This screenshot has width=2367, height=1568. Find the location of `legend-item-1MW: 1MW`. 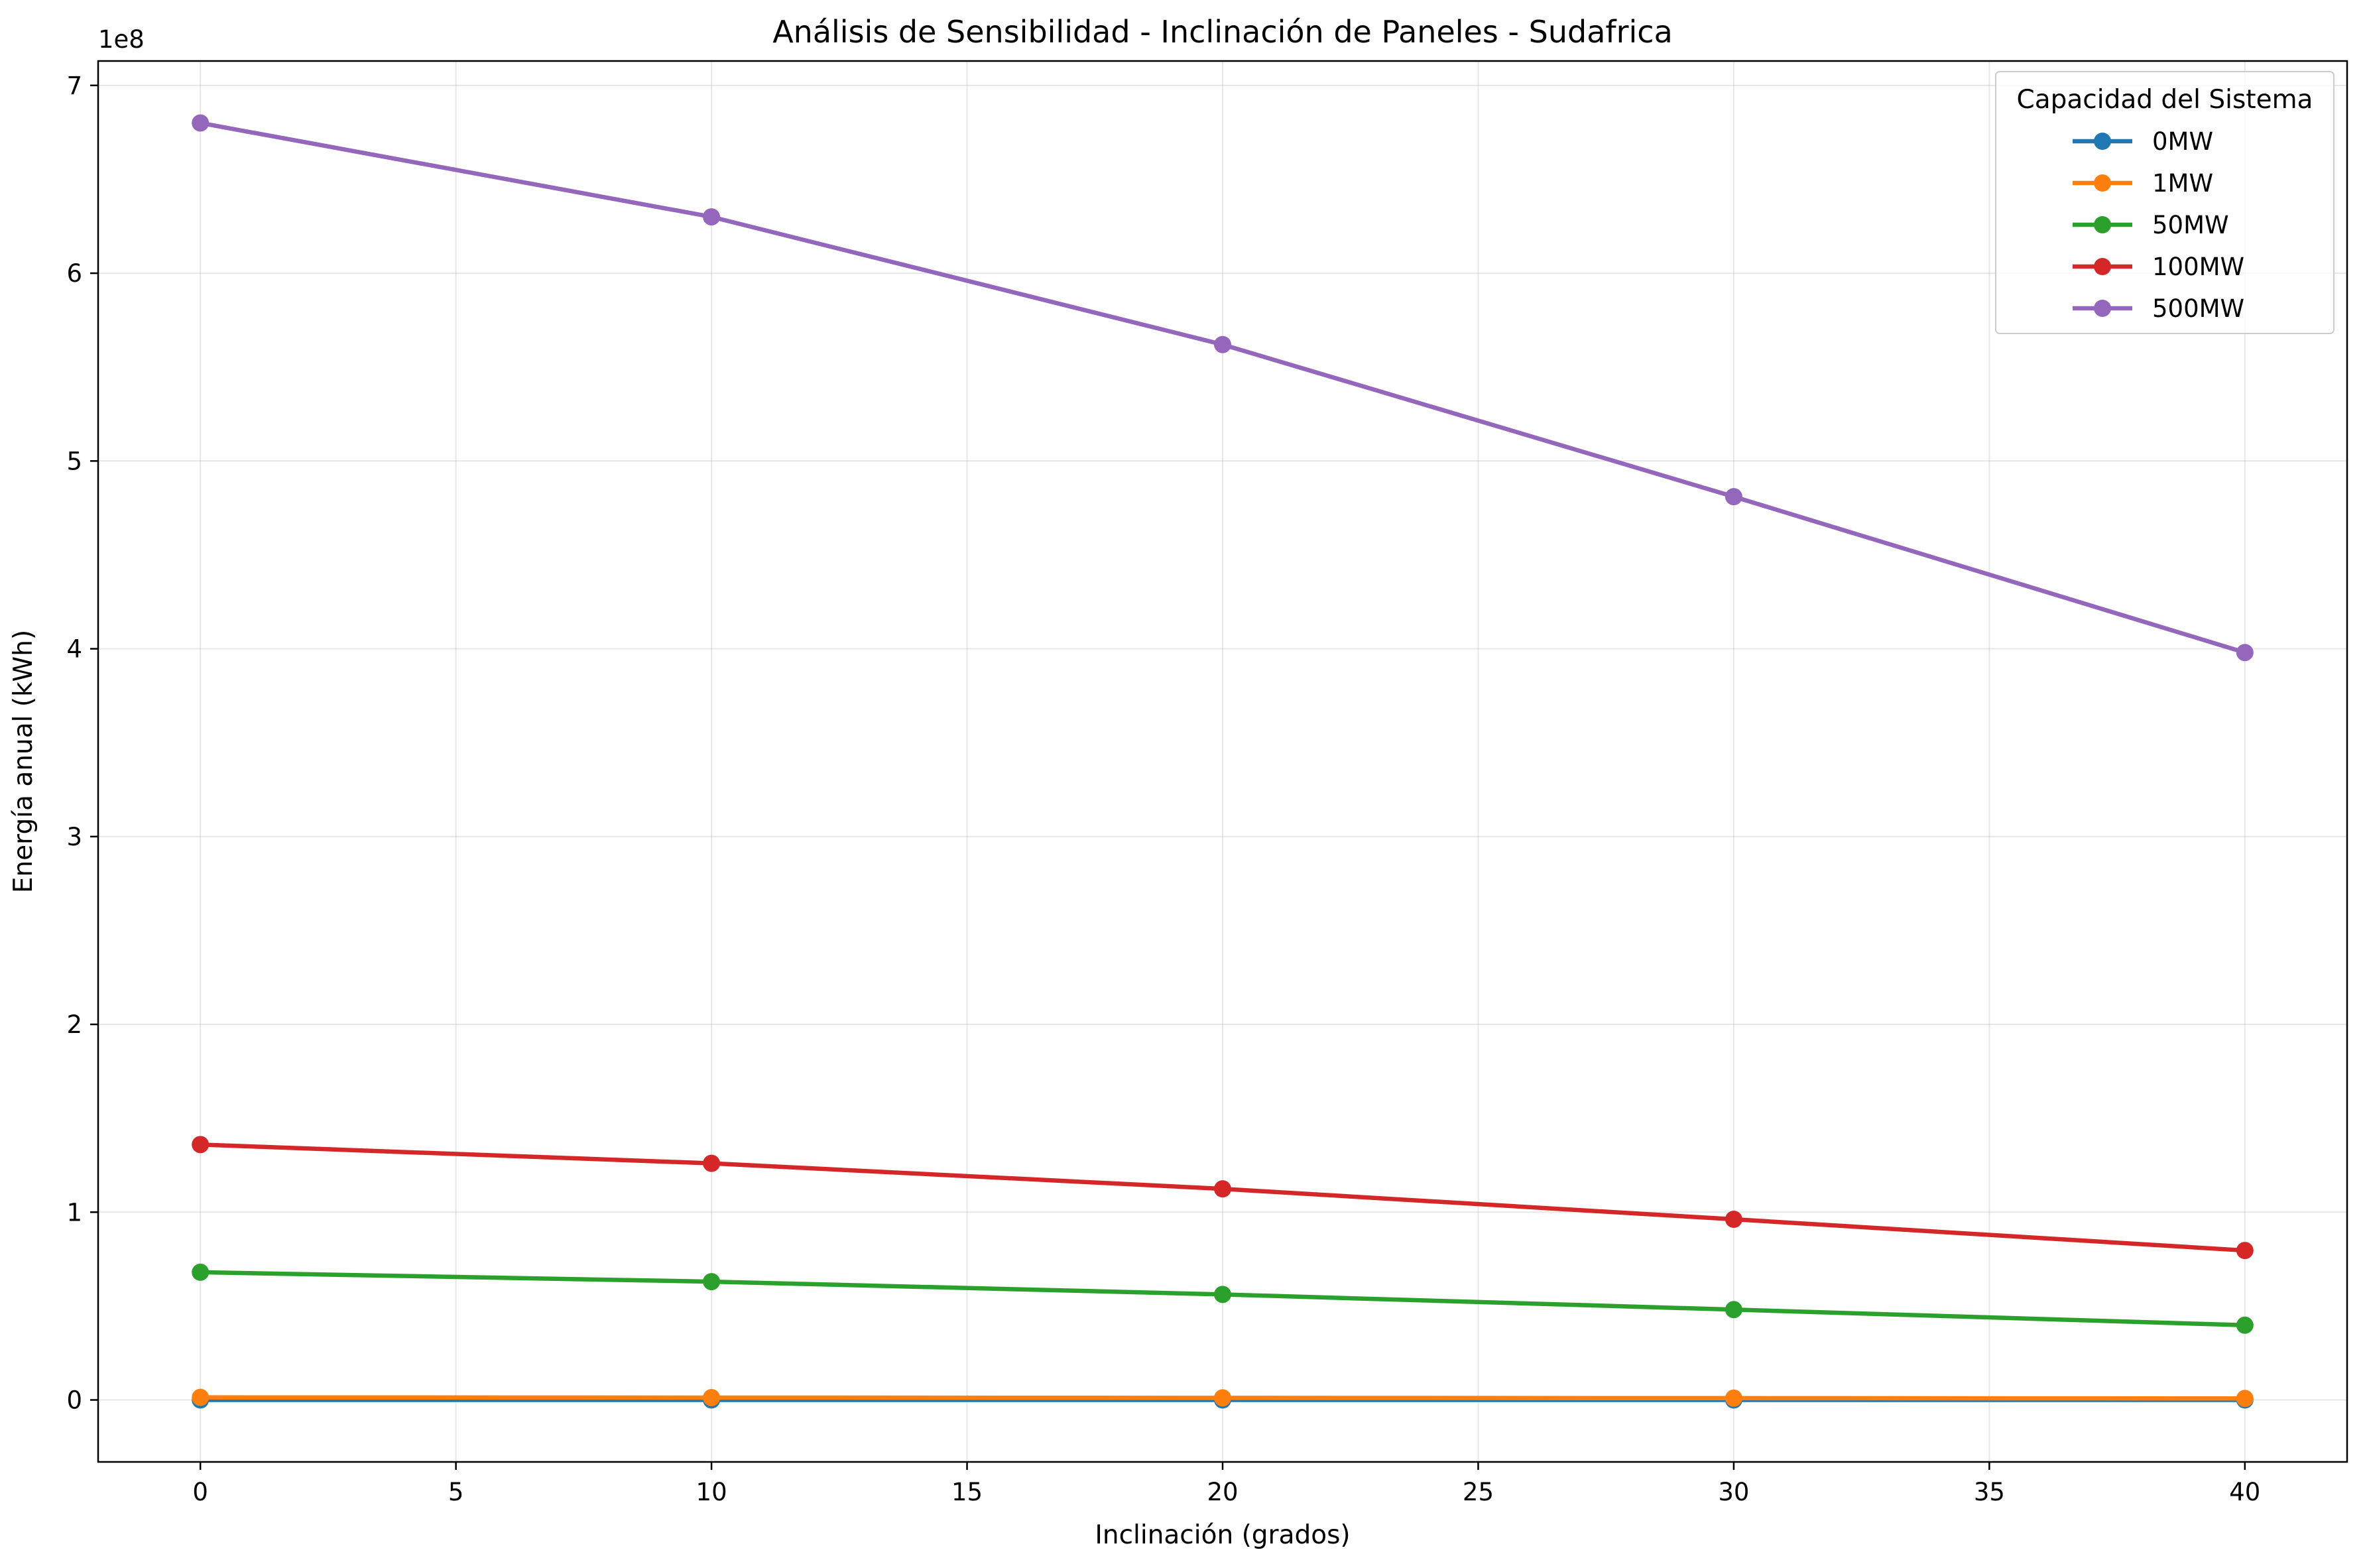

legend-item-1MW: 1MW is located at coordinates (2143, 183).